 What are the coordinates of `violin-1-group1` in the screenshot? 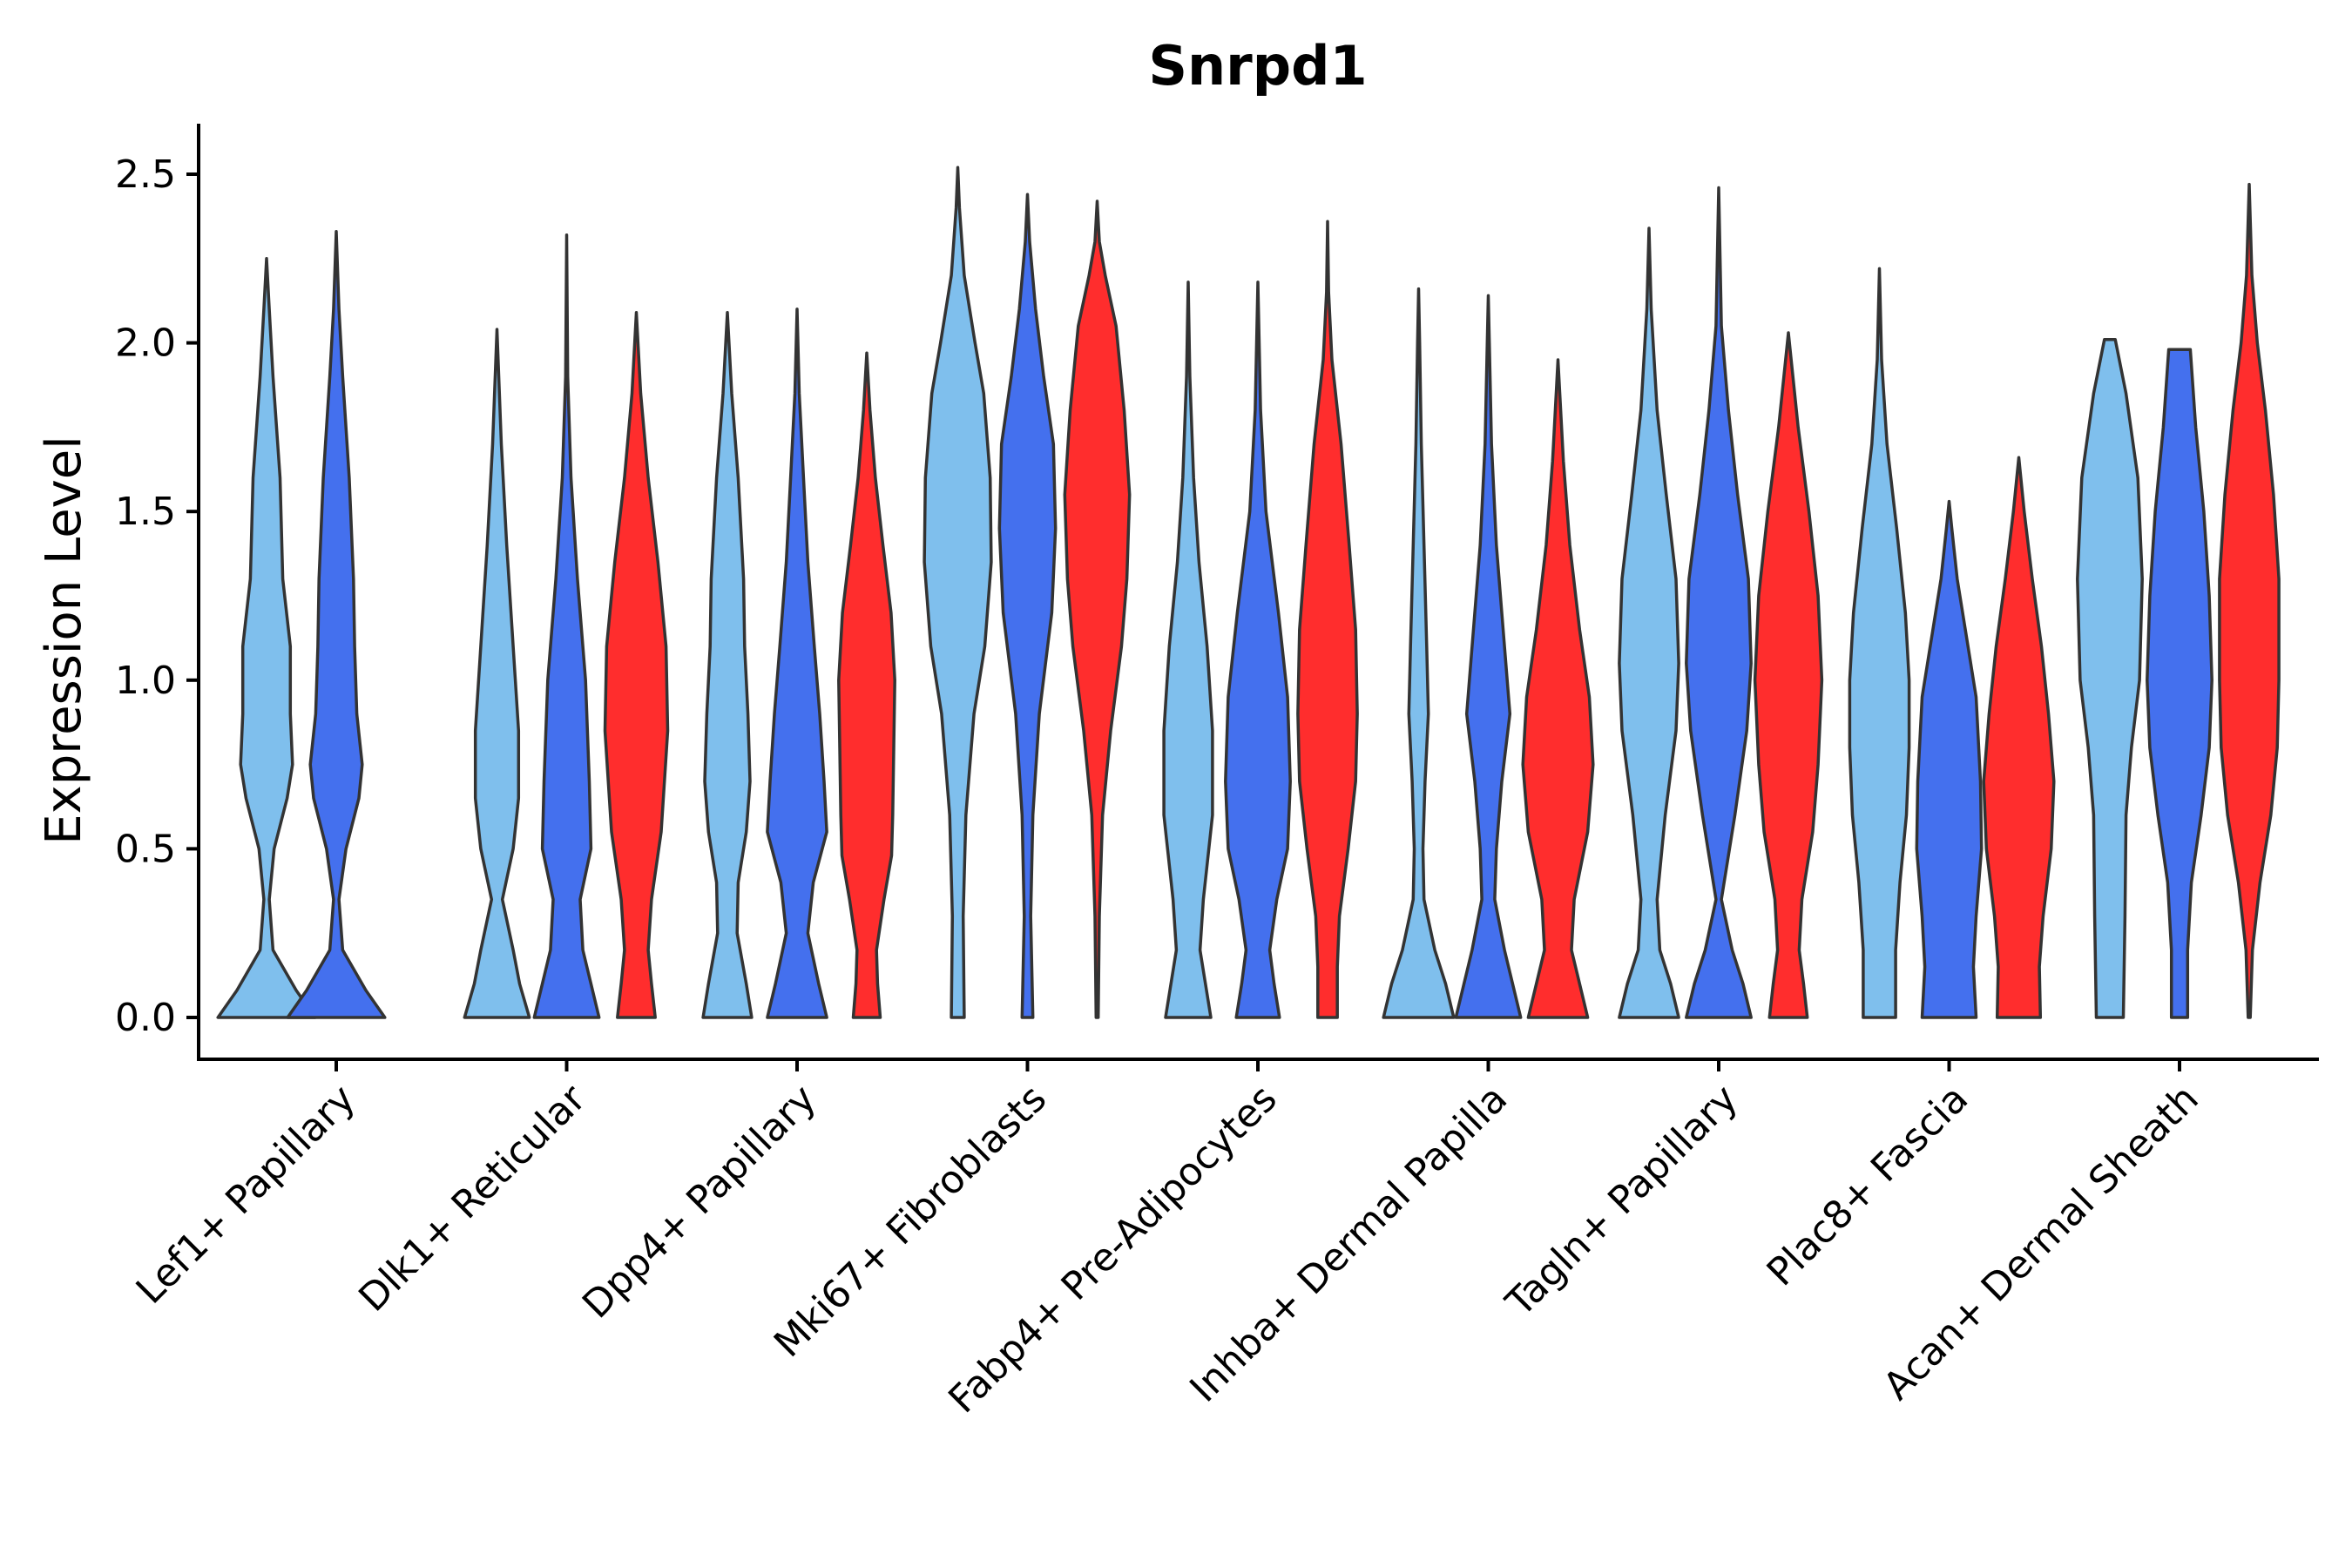 It's located at (266, 638).